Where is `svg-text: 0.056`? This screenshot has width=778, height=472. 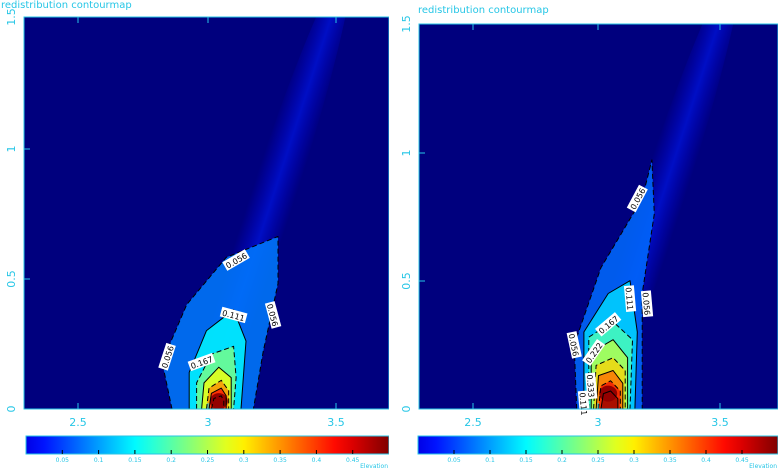 svg-text: 0.056 is located at coordinates (646, 304).